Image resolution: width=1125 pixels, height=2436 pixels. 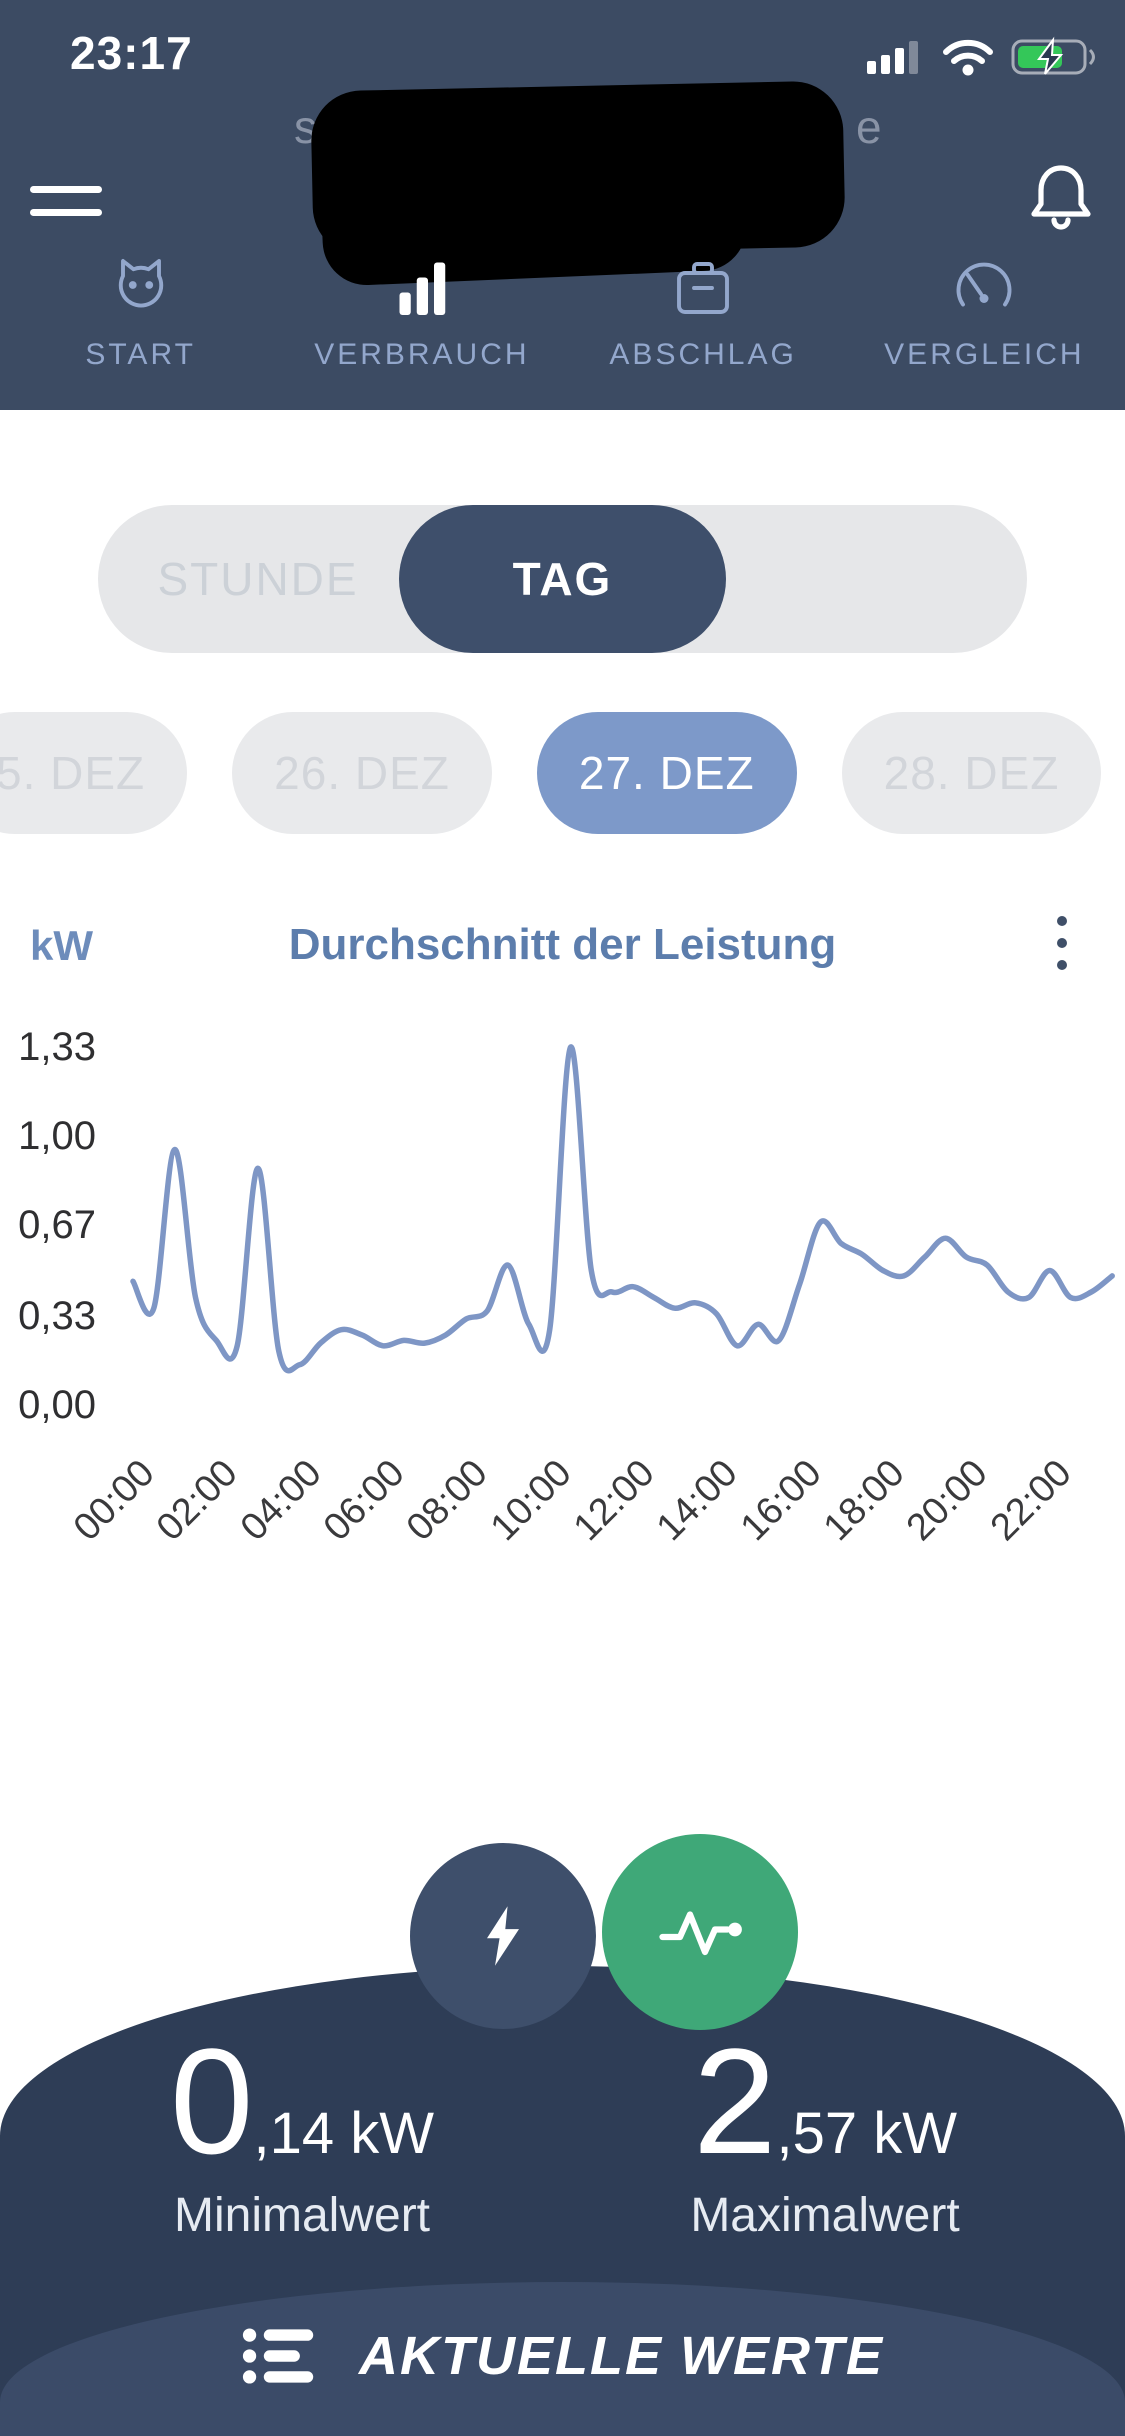 I want to click on tab-start: START, so click(x=140, y=312).